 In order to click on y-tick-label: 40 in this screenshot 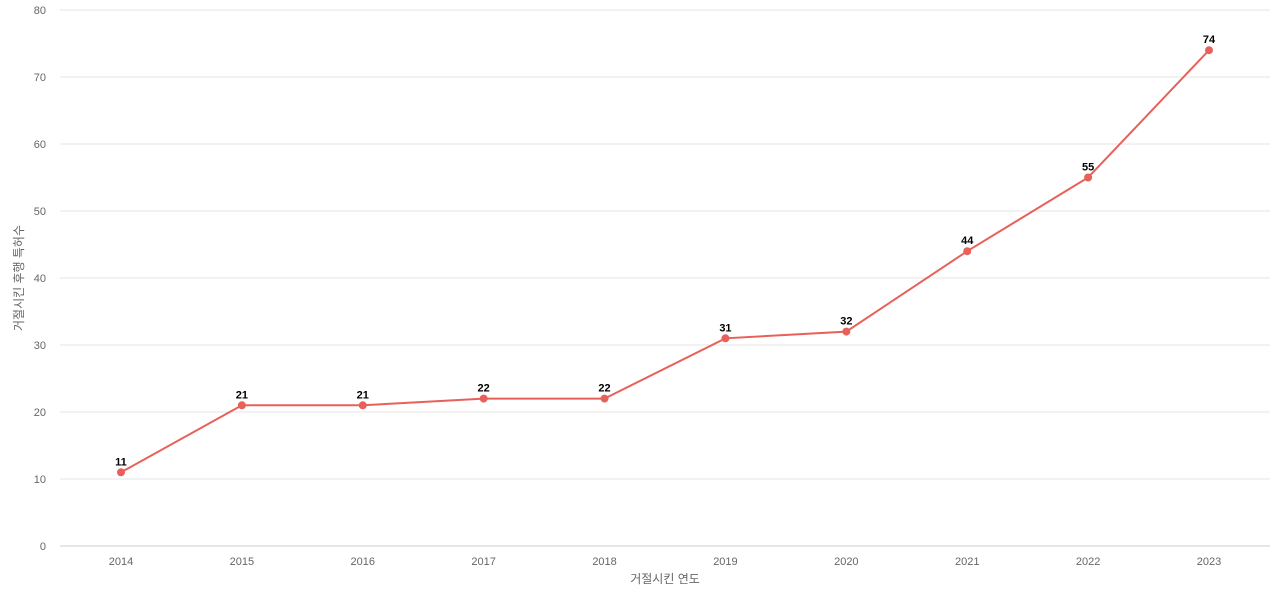, I will do `click(40, 279)`.